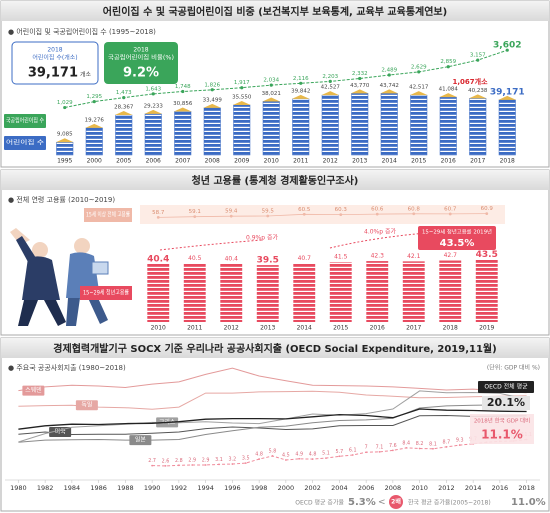  What do you see at coordinates (500, 488) in the screenshot?
I see `x-tick-label: 2016` at bounding box center [500, 488].